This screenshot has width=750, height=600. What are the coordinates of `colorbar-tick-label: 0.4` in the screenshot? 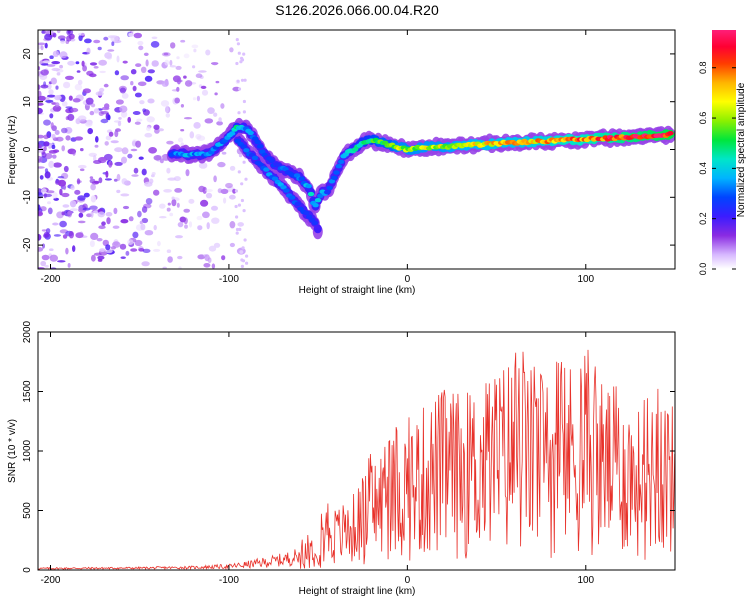 It's located at (703, 168).